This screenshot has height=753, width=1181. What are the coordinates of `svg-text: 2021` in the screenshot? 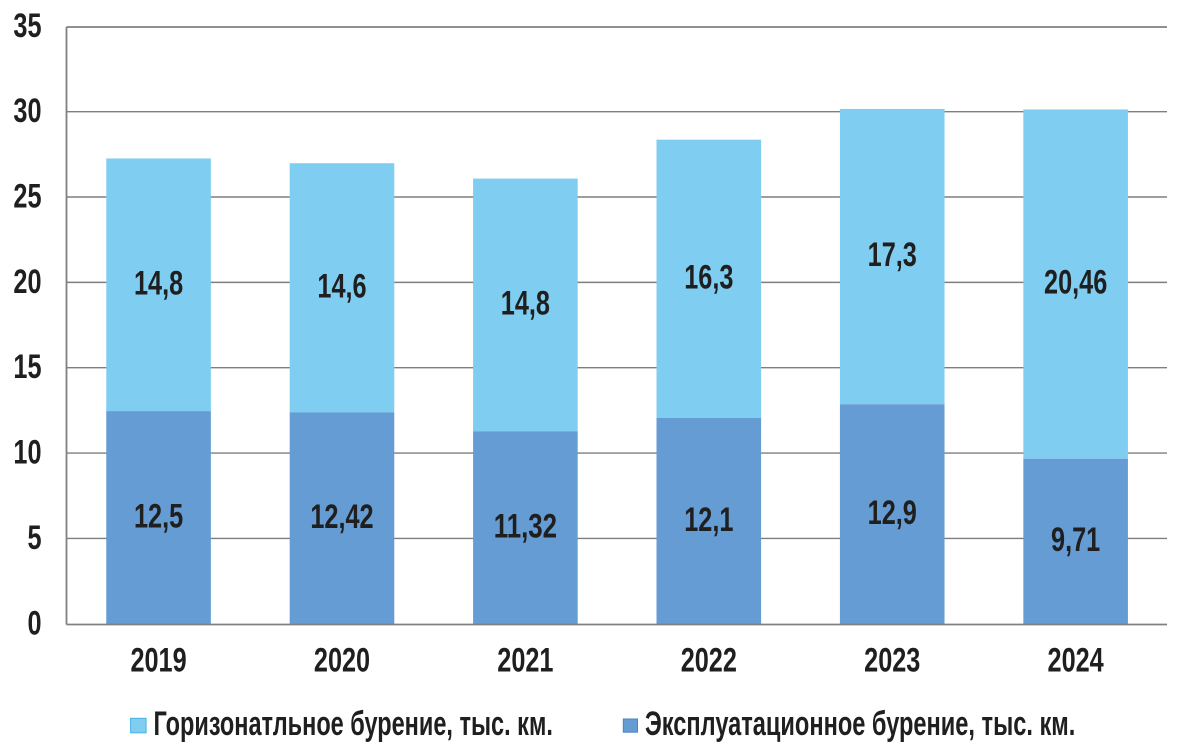 It's located at (525, 660).